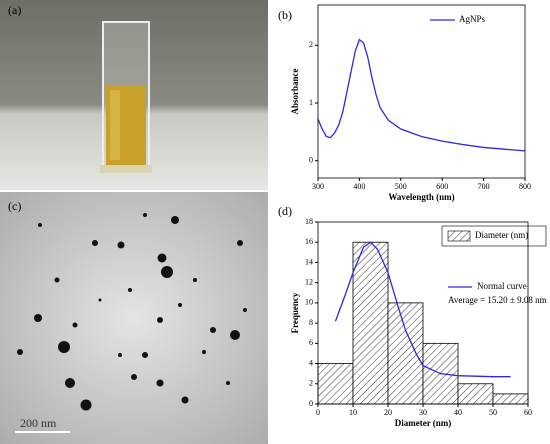  Describe the element at coordinates (421, 95) in the screenshot. I see `data-line` at that location.